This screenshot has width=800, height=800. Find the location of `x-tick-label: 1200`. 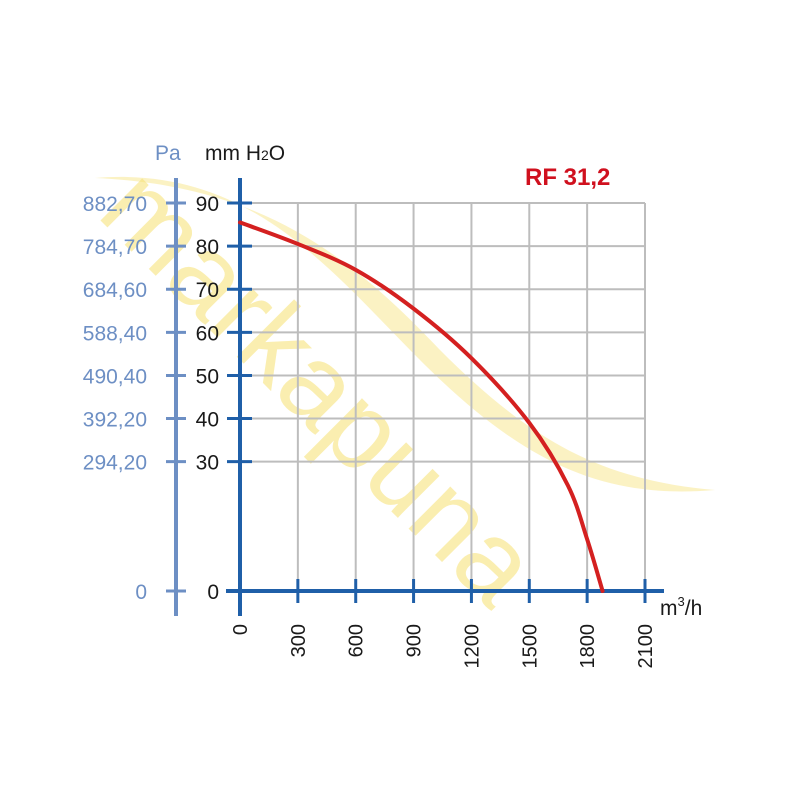

x-tick-label: 1200 is located at coordinates (472, 646).